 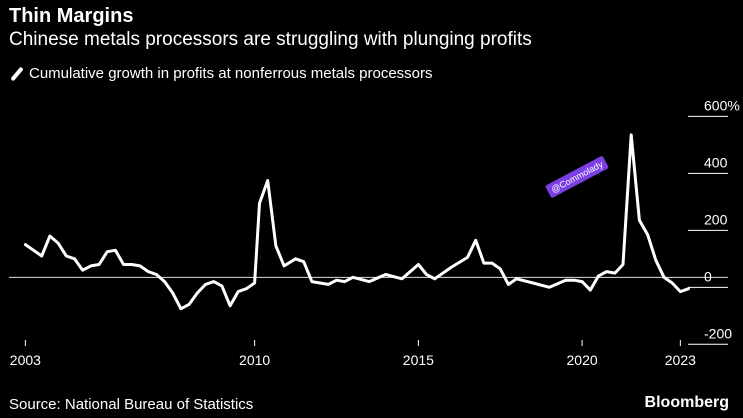 What do you see at coordinates (716, 219) in the screenshot?
I see `y-tick-label: 200` at bounding box center [716, 219].